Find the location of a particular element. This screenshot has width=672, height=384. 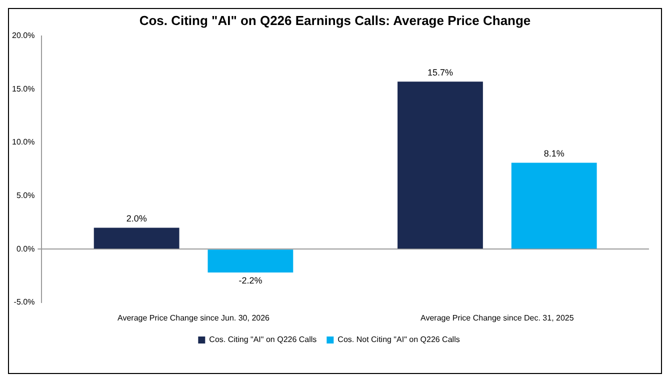

y-tick-label: 5.0% is located at coordinates (25, 195).